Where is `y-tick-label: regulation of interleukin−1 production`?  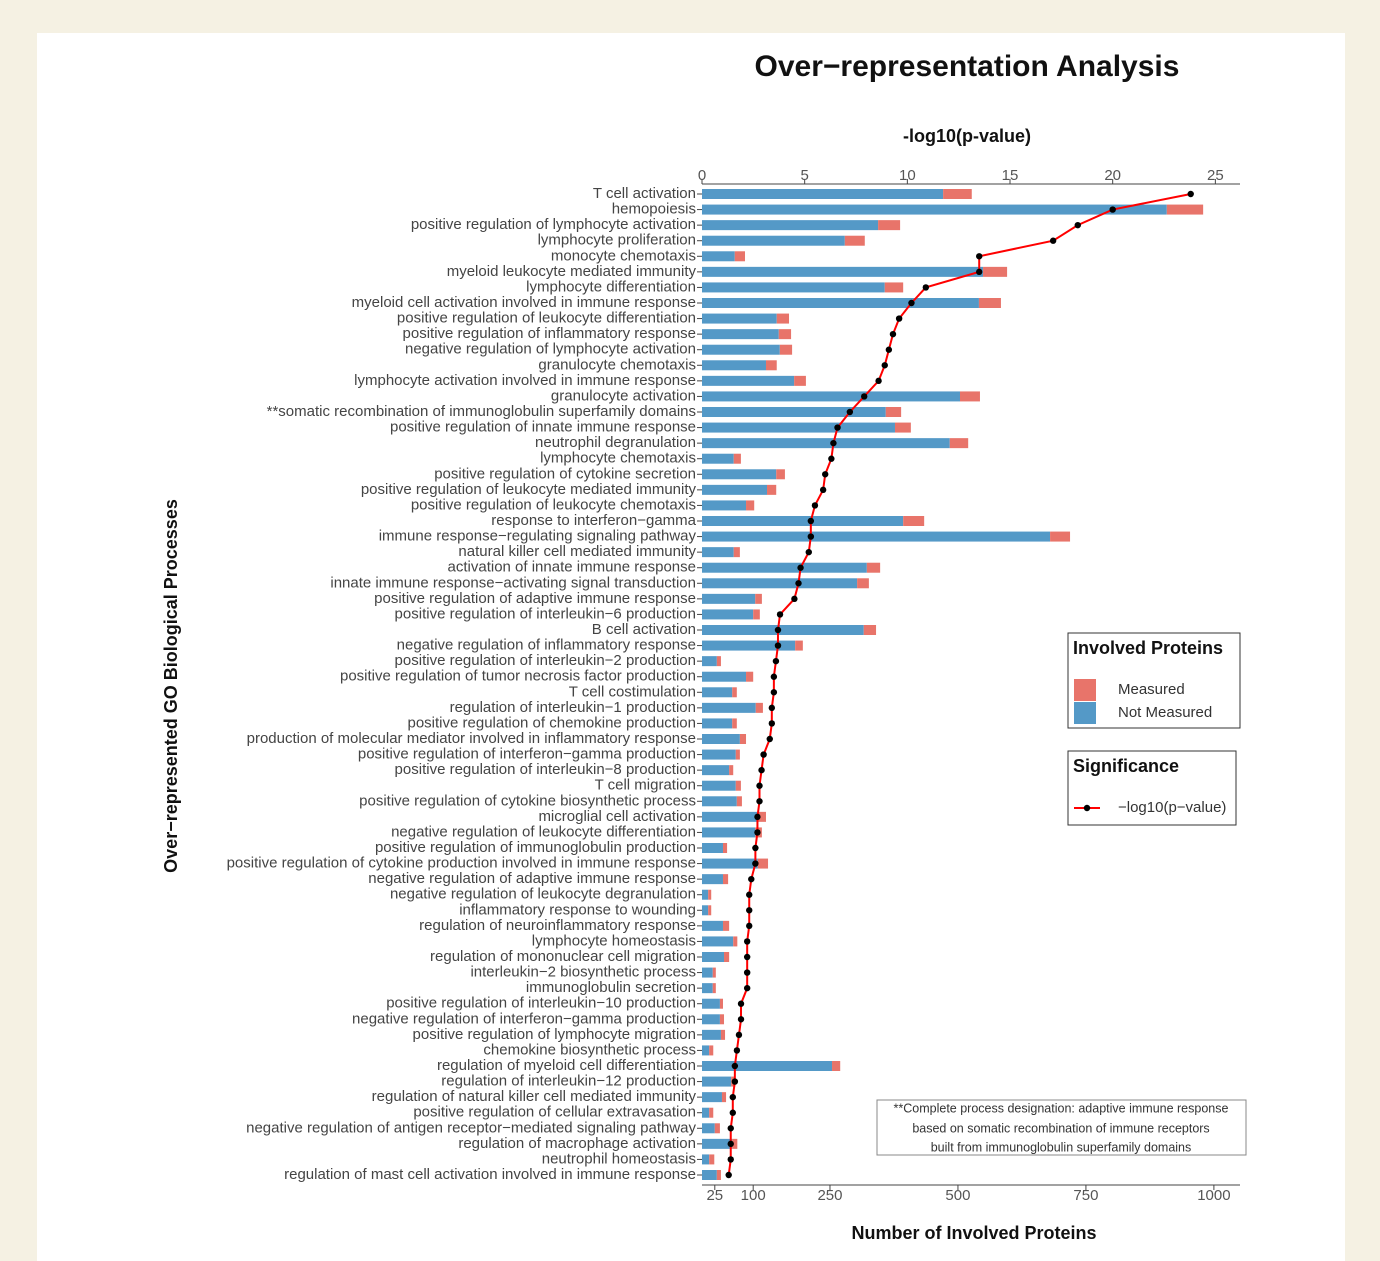
y-tick-label: regulation of interleukin−1 production is located at coordinates (573, 707).